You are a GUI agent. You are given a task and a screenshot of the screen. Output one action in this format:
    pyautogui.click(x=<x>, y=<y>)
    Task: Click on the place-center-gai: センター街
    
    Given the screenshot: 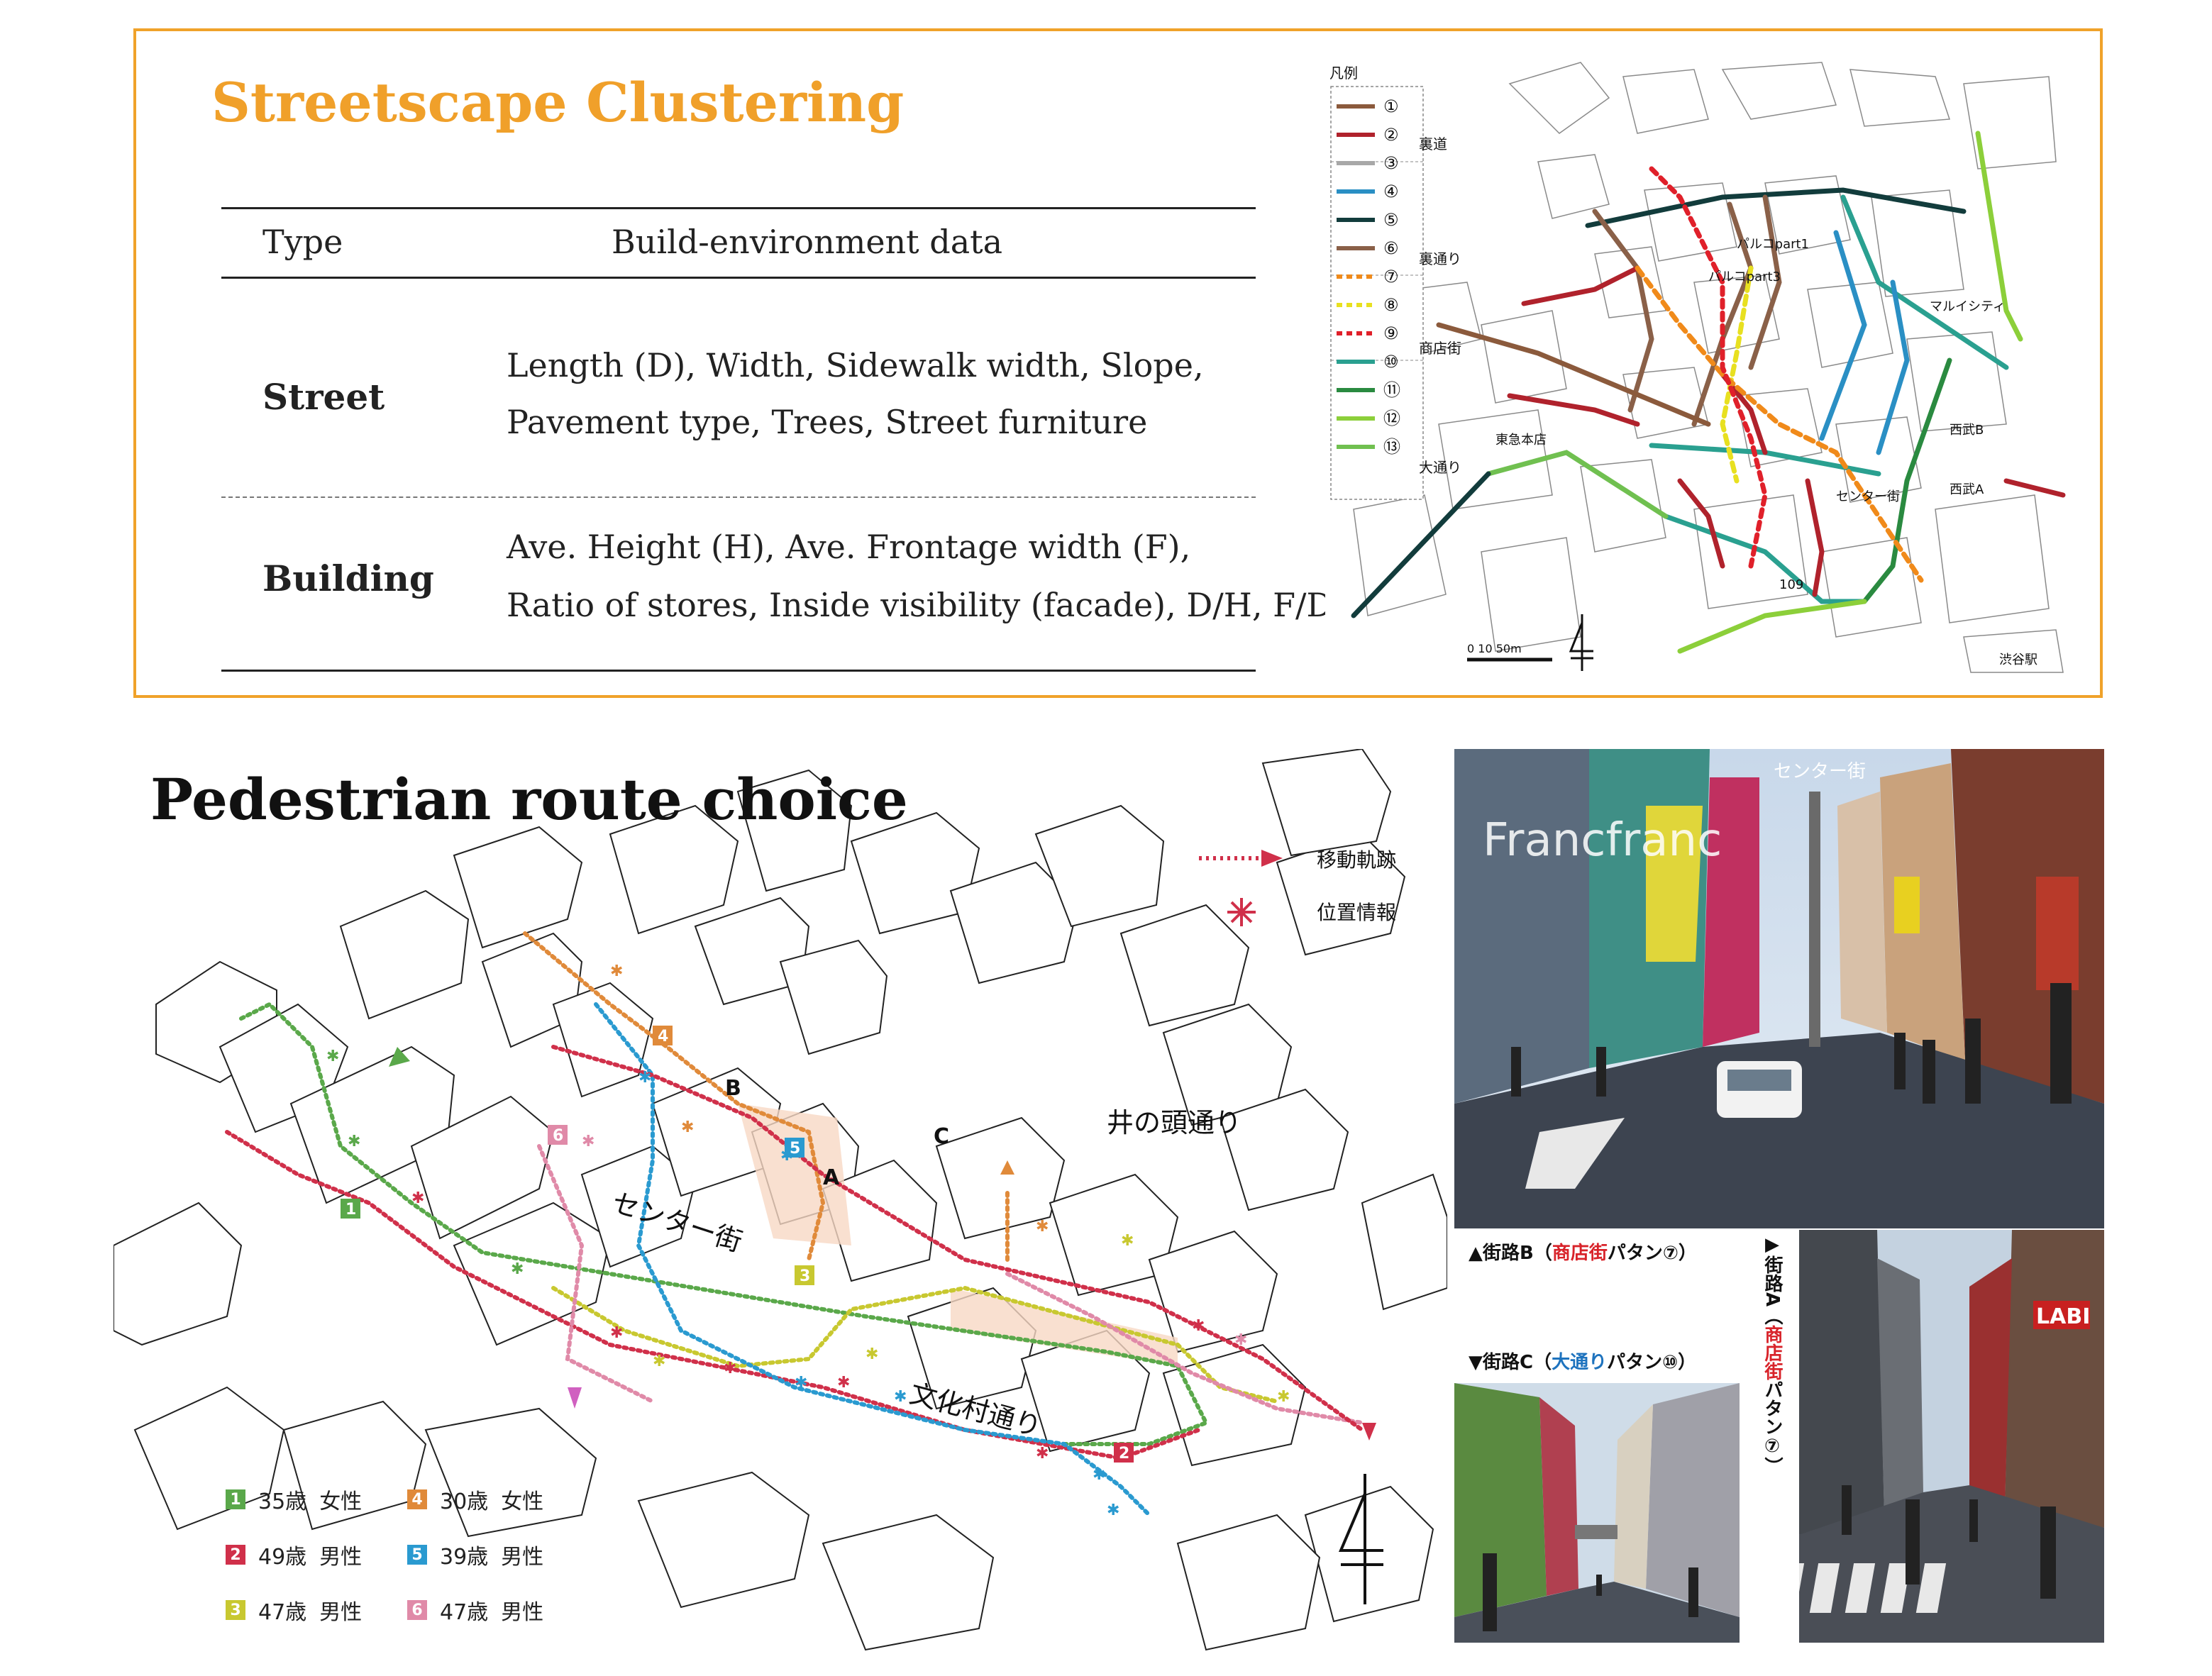 What is the action you would take?
    pyautogui.click(x=1868, y=497)
    